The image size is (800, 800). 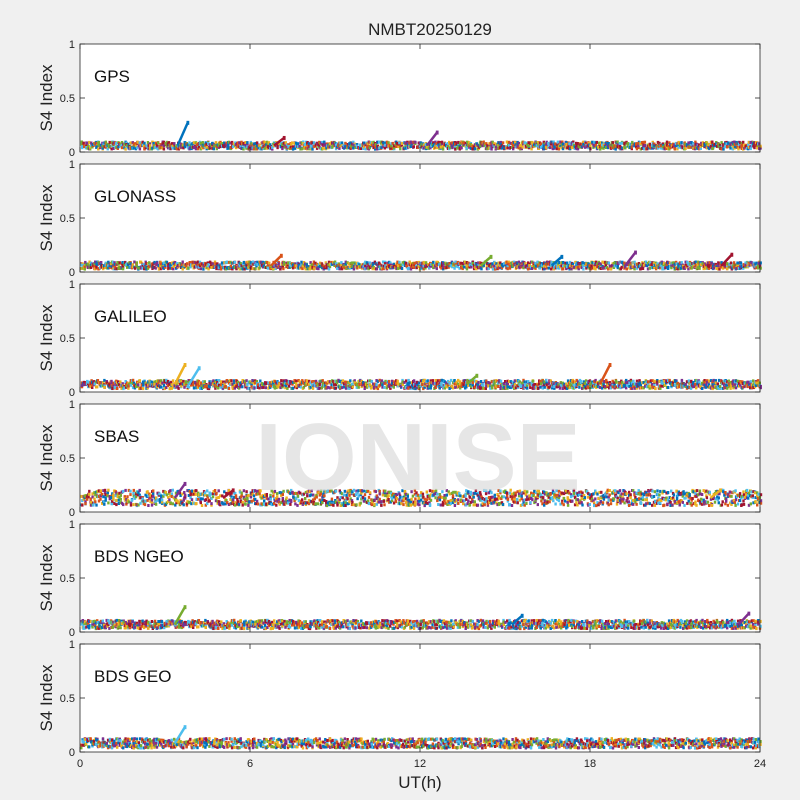 I want to click on spike-point, so click(x=437, y=132).